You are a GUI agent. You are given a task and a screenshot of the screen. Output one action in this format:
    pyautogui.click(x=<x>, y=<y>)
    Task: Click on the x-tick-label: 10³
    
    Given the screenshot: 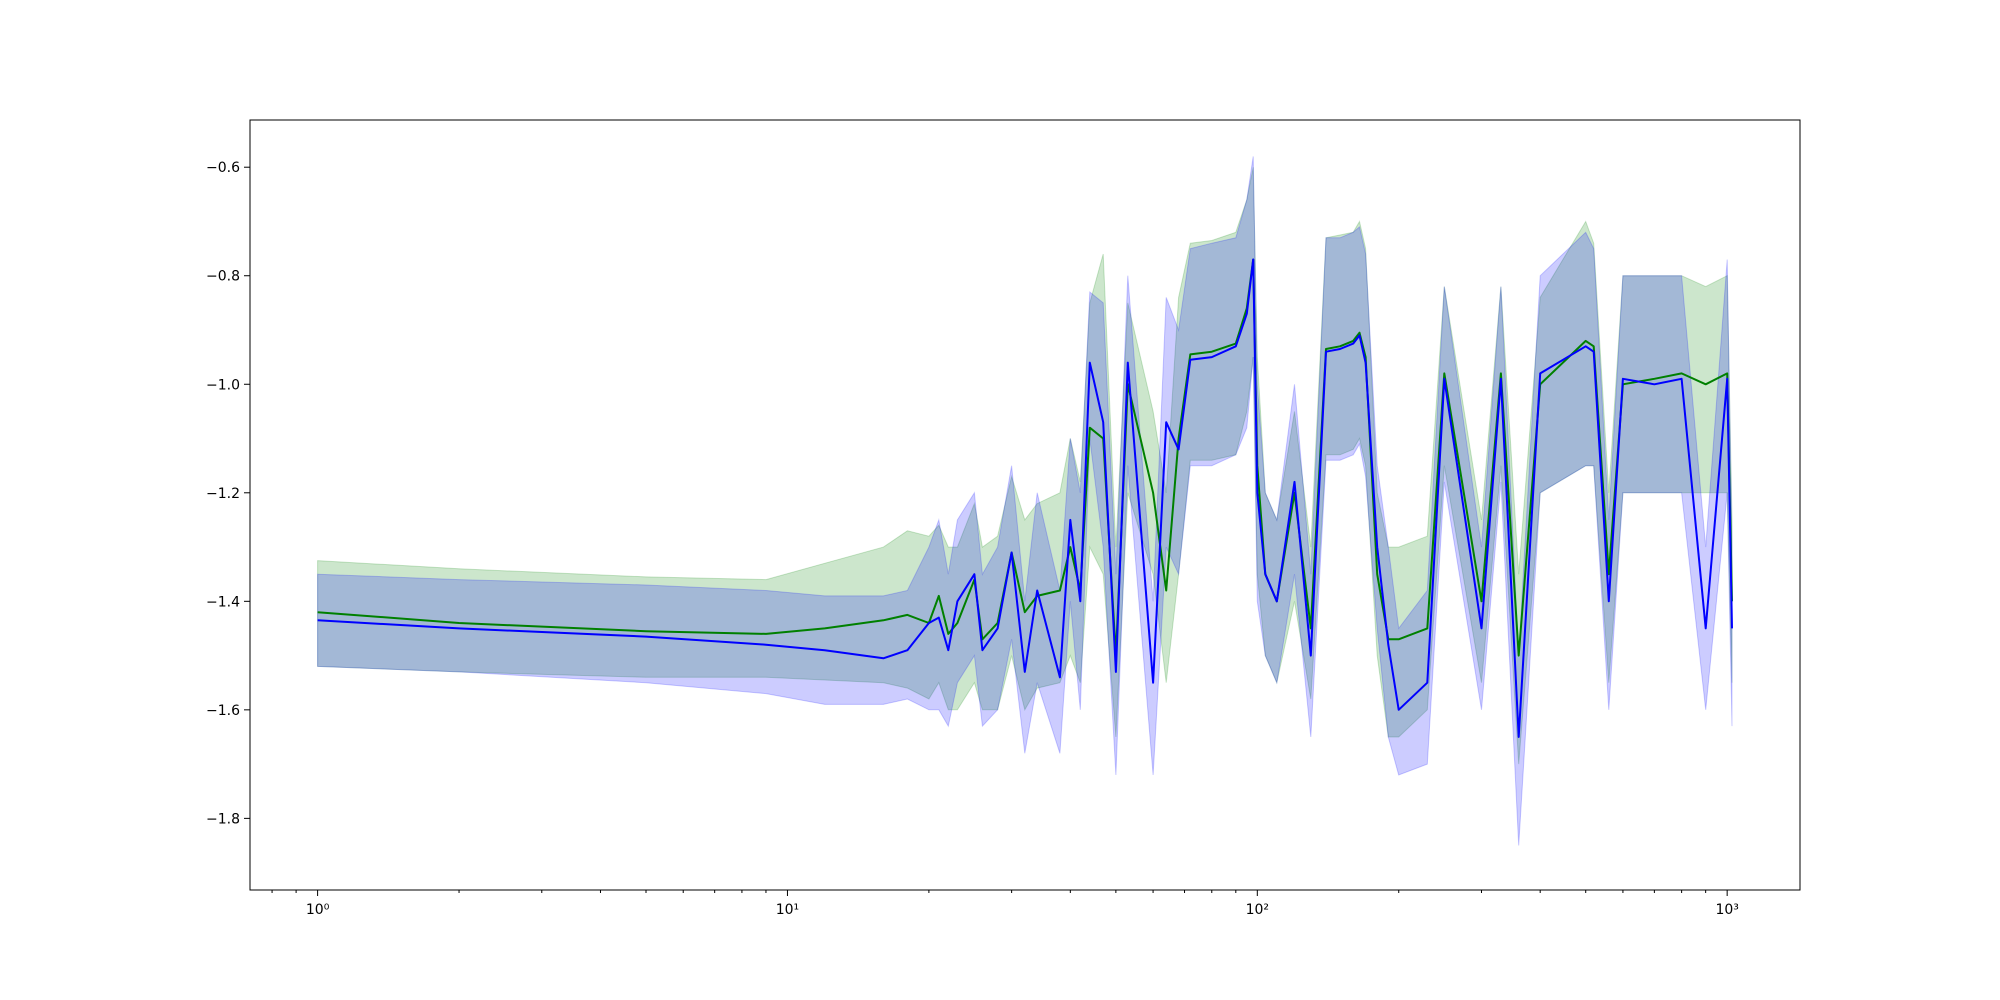 What is the action you would take?
    pyautogui.click(x=1726, y=910)
    